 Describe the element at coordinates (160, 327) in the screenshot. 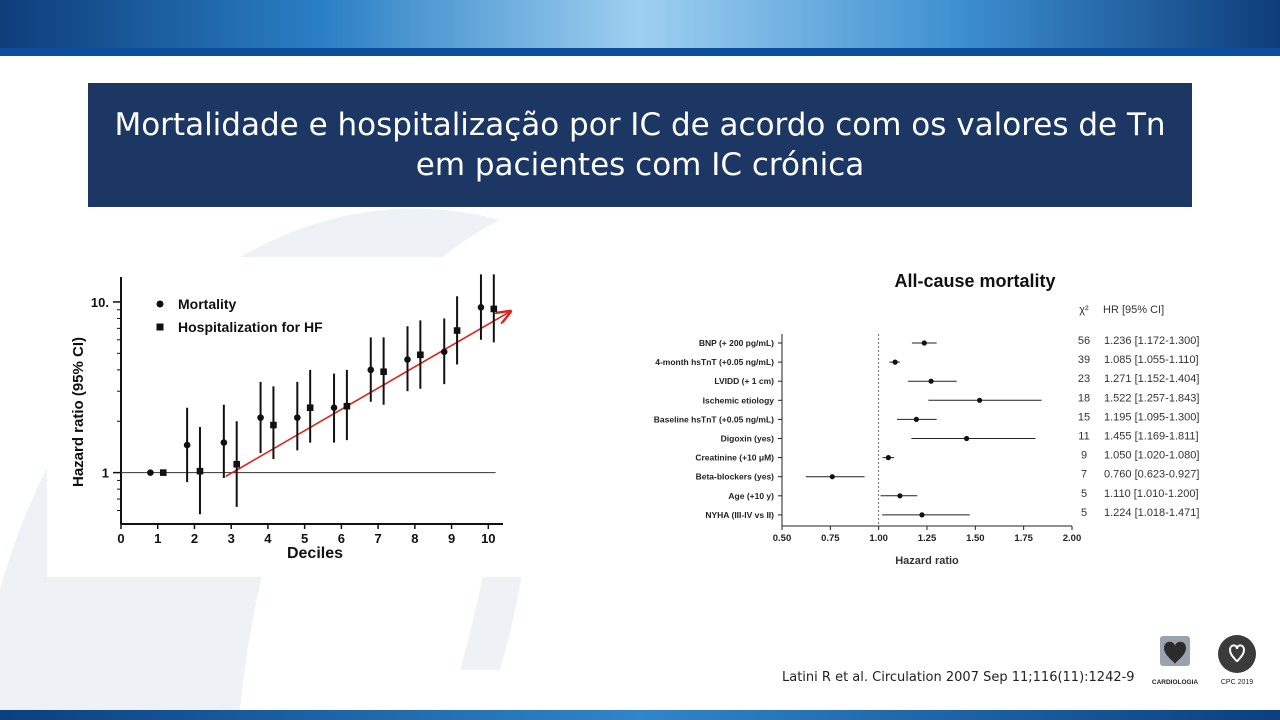

I see `legend-hospitalization-marker` at that location.